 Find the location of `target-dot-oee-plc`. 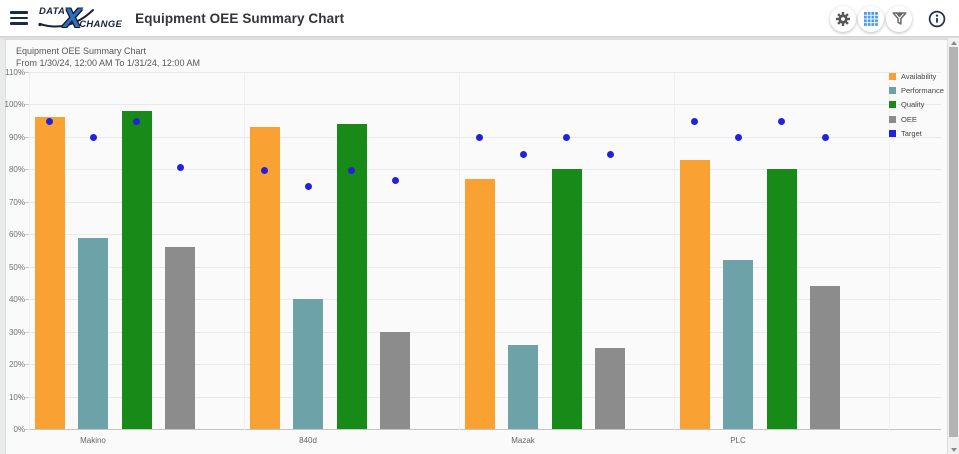

target-dot-oee-plc is located at coordinates (825, 138).